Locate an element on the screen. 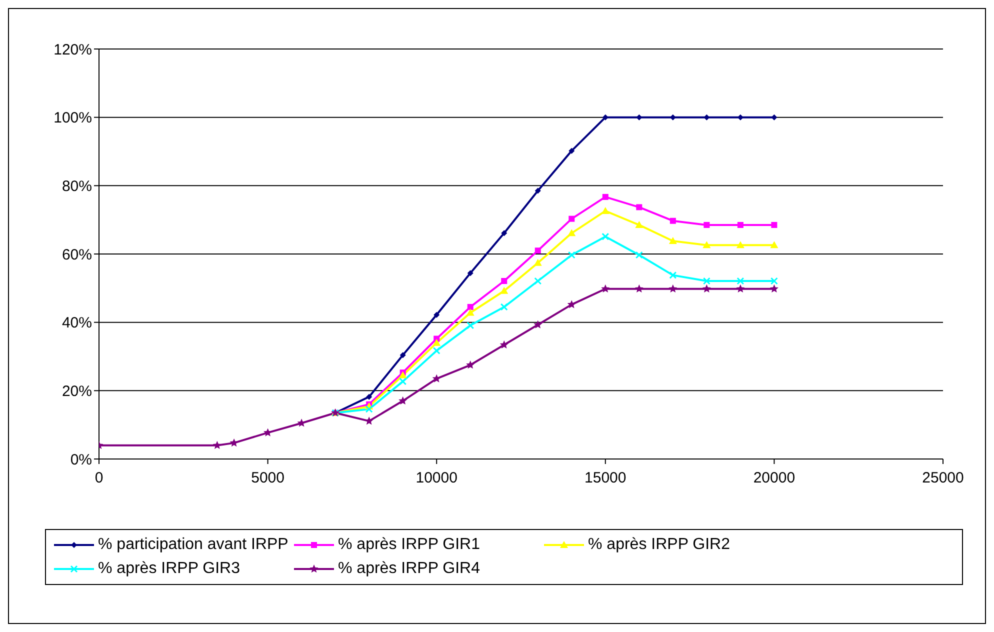 The height and width of the screenshot is (632, 994). y-tick-label: 120% is located at coordinates (73, 49).